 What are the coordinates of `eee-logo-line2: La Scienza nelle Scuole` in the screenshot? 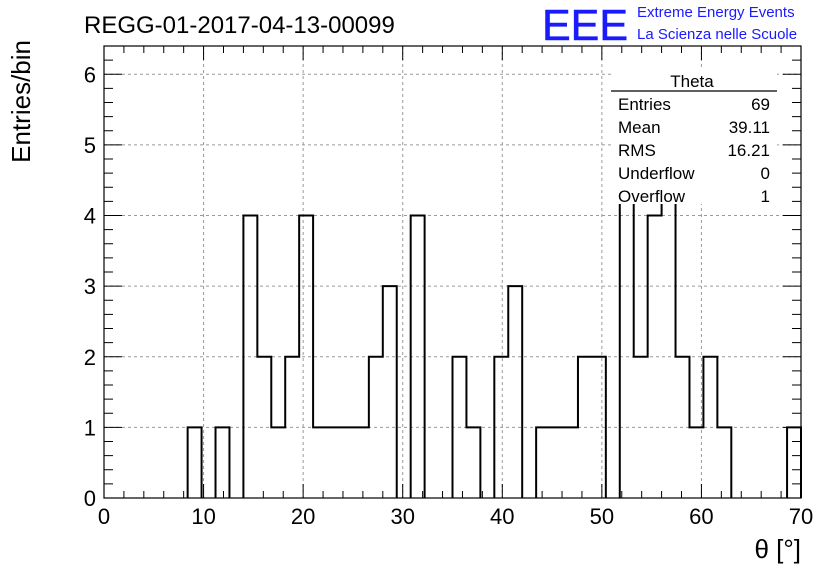 It's located at (717, 34).